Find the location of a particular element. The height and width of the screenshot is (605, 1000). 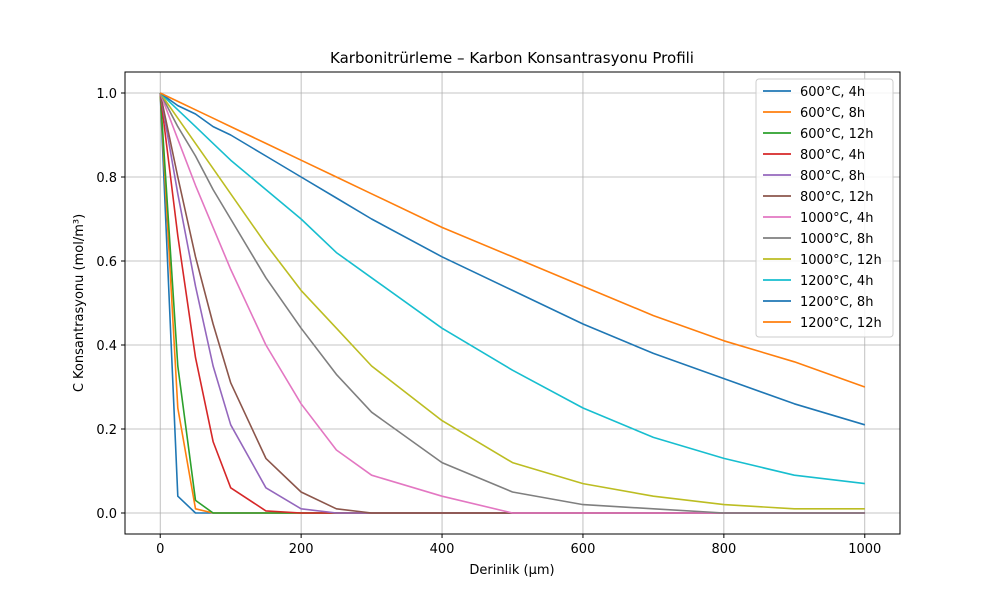

x-tick-label: 1000 is located at coordinates (864, 549).